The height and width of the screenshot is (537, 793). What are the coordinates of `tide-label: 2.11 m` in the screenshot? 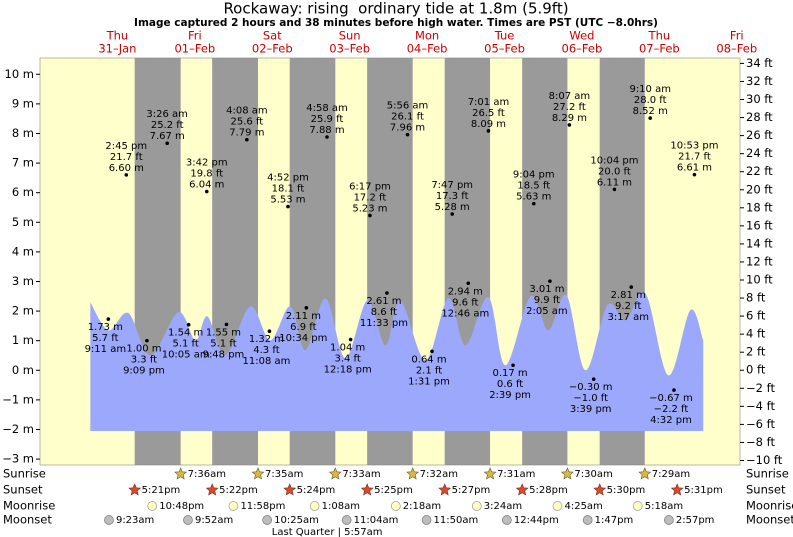 It's located at (303, 316).